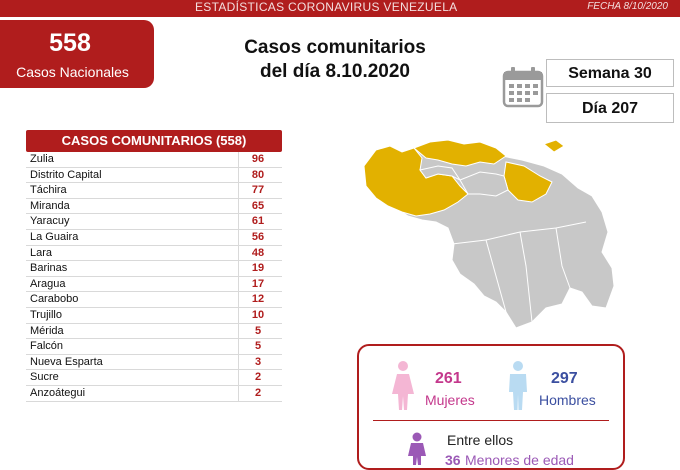  Describe the element at coordinates (54, 299) in the screenshot. I see `state-name: Carabobo` at that location.